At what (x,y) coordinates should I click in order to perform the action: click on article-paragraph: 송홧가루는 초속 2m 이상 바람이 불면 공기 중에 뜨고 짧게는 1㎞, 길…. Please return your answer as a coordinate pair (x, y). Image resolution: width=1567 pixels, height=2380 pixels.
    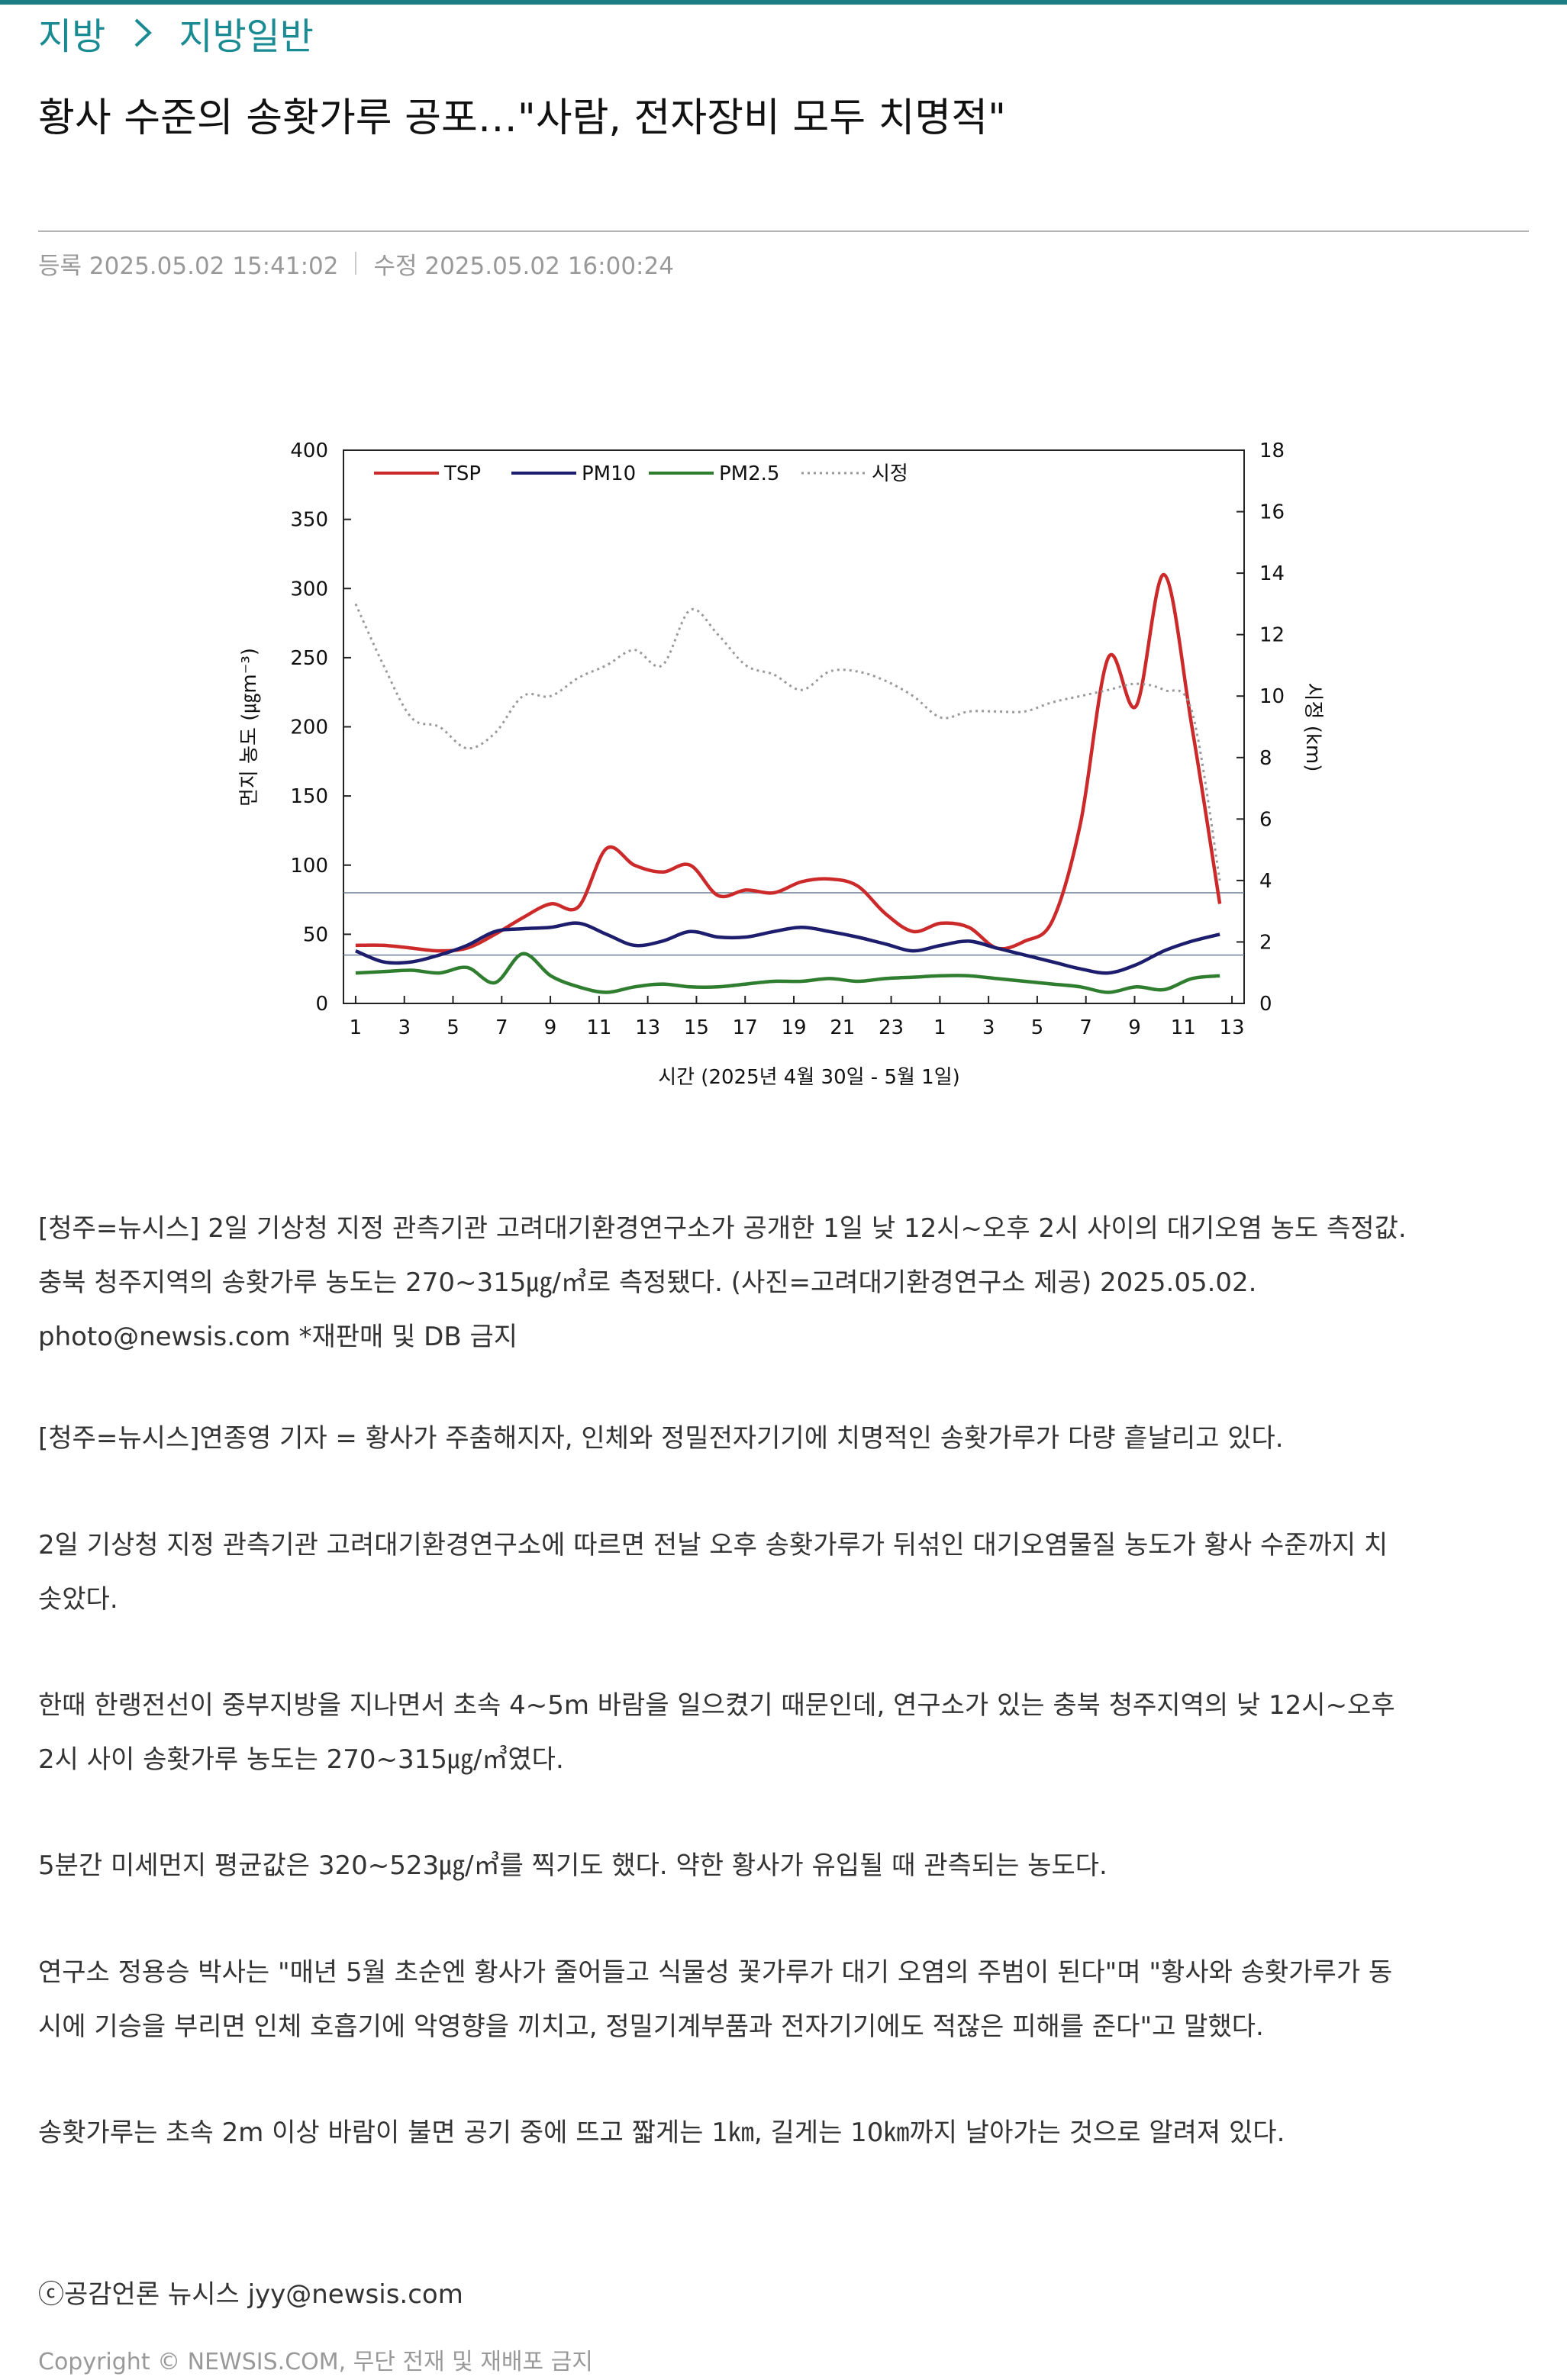
    Looking at the image, I should click on (783, 2133).